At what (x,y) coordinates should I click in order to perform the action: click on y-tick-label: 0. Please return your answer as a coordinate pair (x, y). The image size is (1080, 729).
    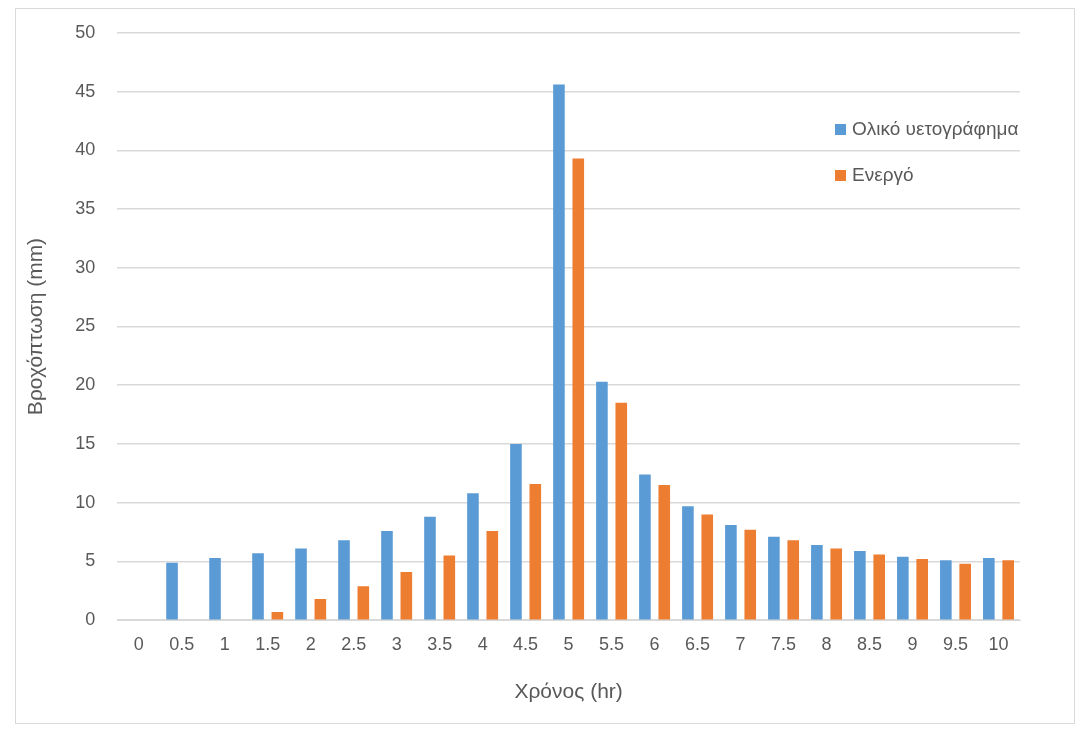
    Looking at the image, I should click on (90, 619).